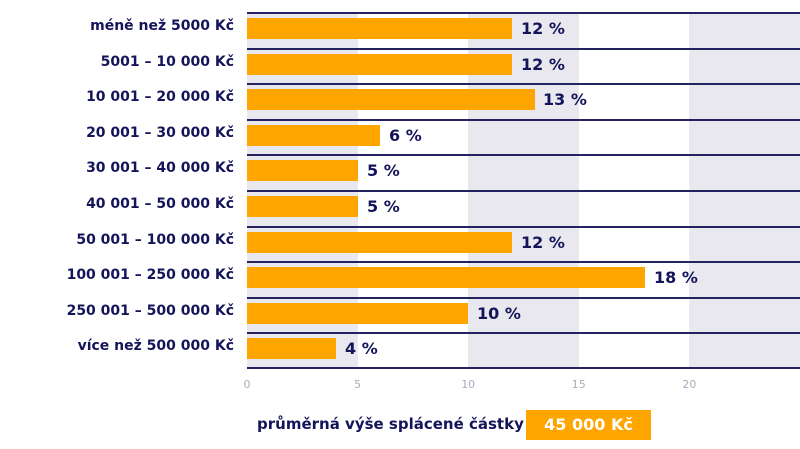 This screenshot has width=800, height=449. I want to click on average-amount-value: 45 000 Kč, so click(588, 425).